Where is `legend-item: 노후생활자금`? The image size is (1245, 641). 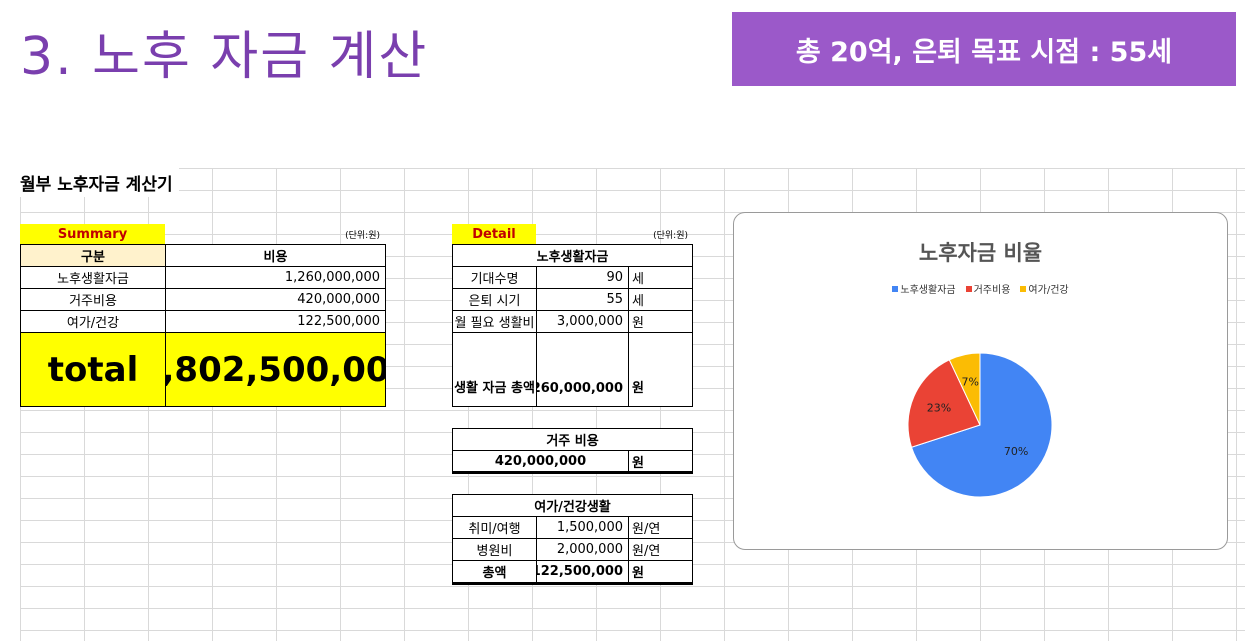 legend-item: 노후생활자금 is located at coordinates (924, 288).